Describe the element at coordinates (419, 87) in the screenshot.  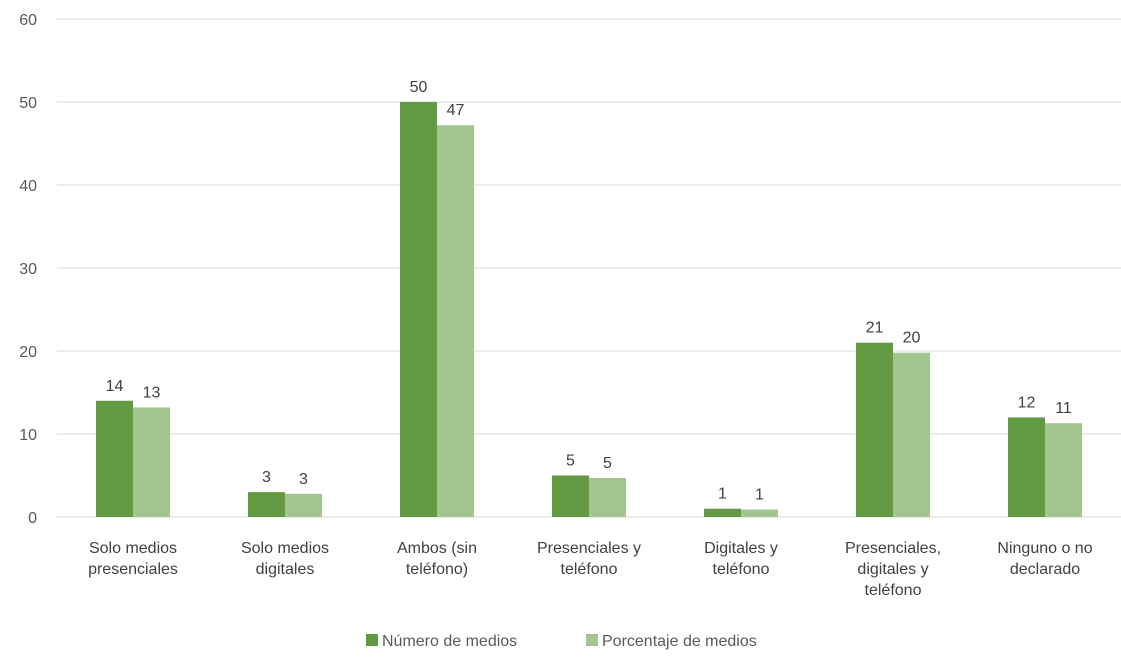
I see `data-label: 50` at that location.